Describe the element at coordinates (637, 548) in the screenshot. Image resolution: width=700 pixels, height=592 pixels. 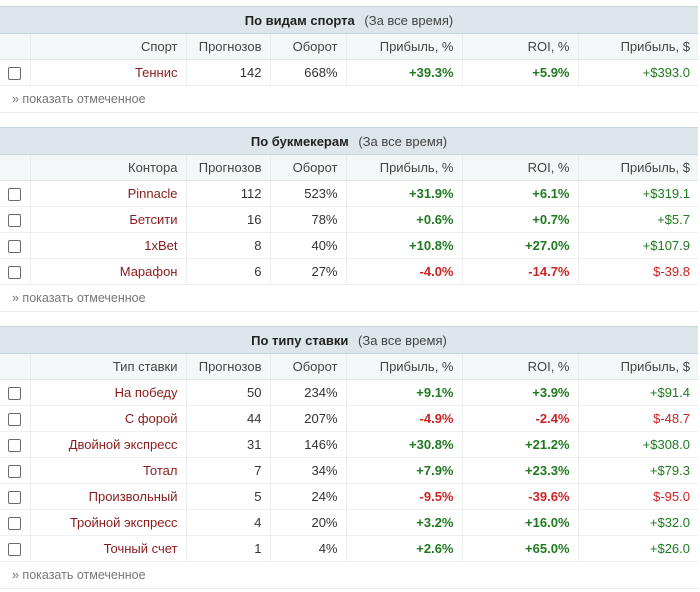
I see `row-profit-usd: +$26.0` at that location.